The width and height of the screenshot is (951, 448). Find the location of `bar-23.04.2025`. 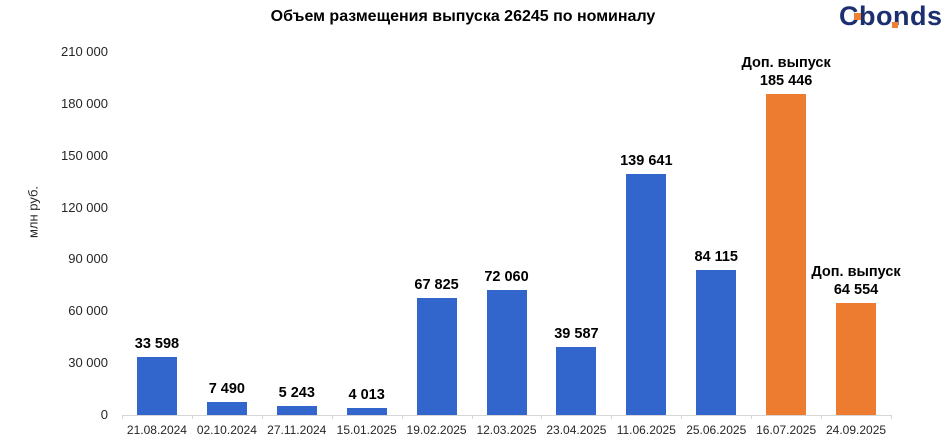

bar-23.04.2025 is located at coordinates (576, 380).